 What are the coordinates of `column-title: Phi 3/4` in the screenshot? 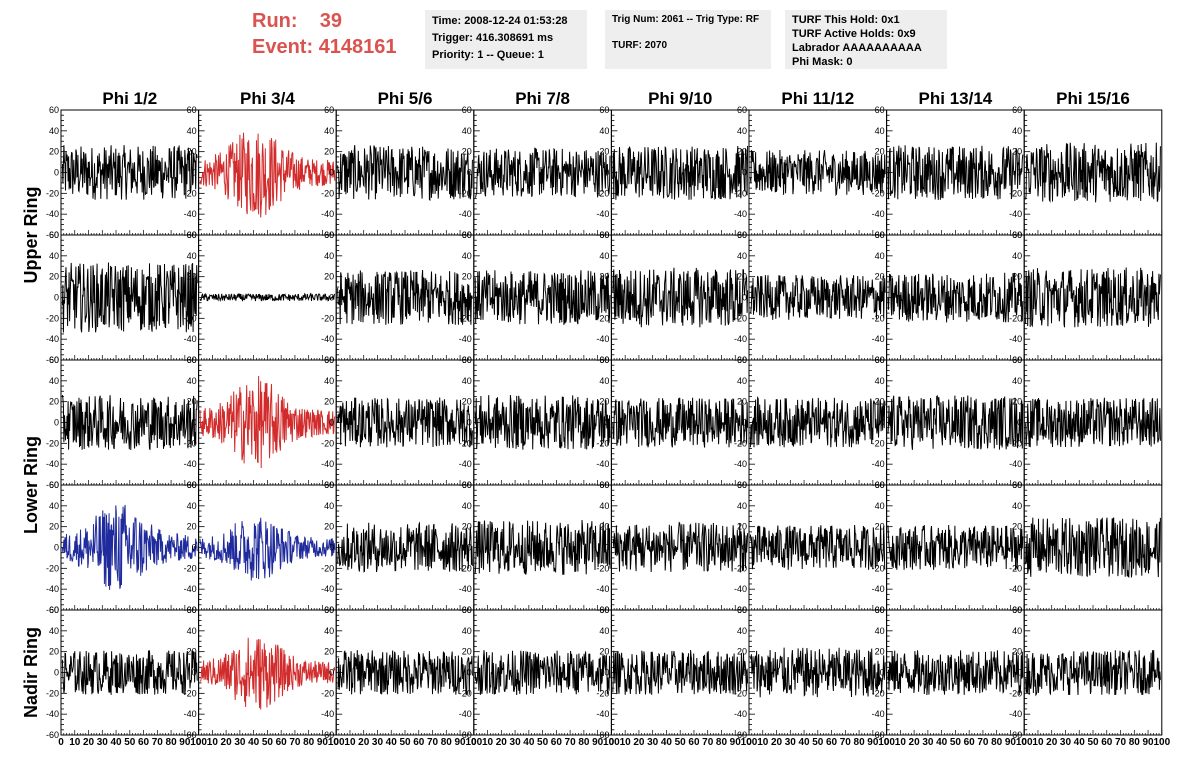 It's located at (267, 98).